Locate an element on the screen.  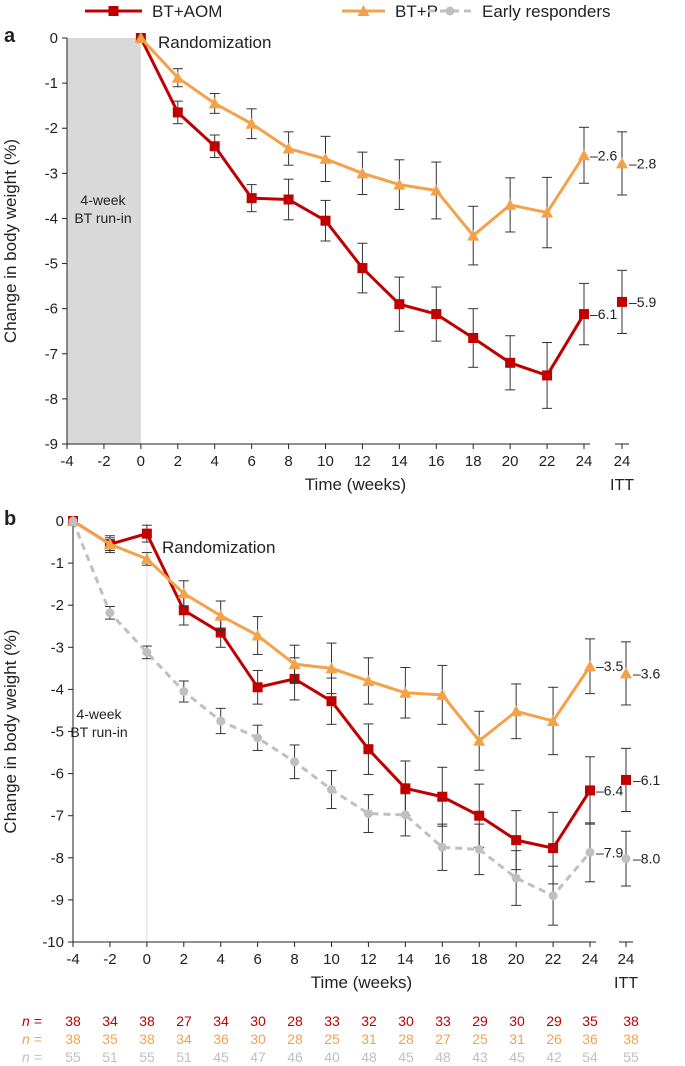
randomization-label: Randomization is located at coordinates (214, 42).